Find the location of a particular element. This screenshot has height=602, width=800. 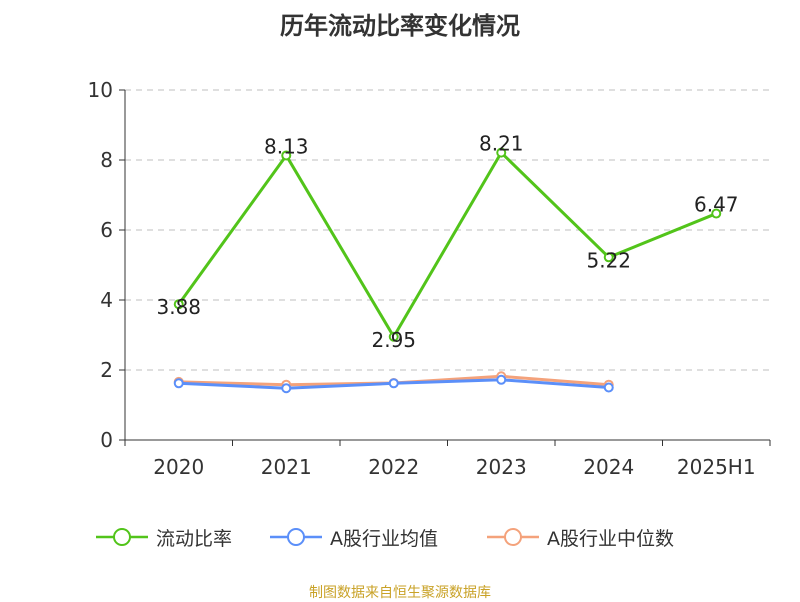

legend-item-industry-median: A股行业中位数 is located at coordinates (580, 537).